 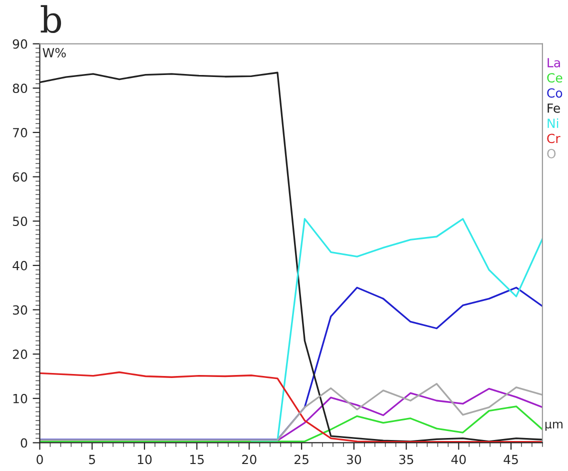 What do you see at coordinates (20, 133) in the screenshot?
I see `y-tick-label: 70` at bounding box center [20, 133].